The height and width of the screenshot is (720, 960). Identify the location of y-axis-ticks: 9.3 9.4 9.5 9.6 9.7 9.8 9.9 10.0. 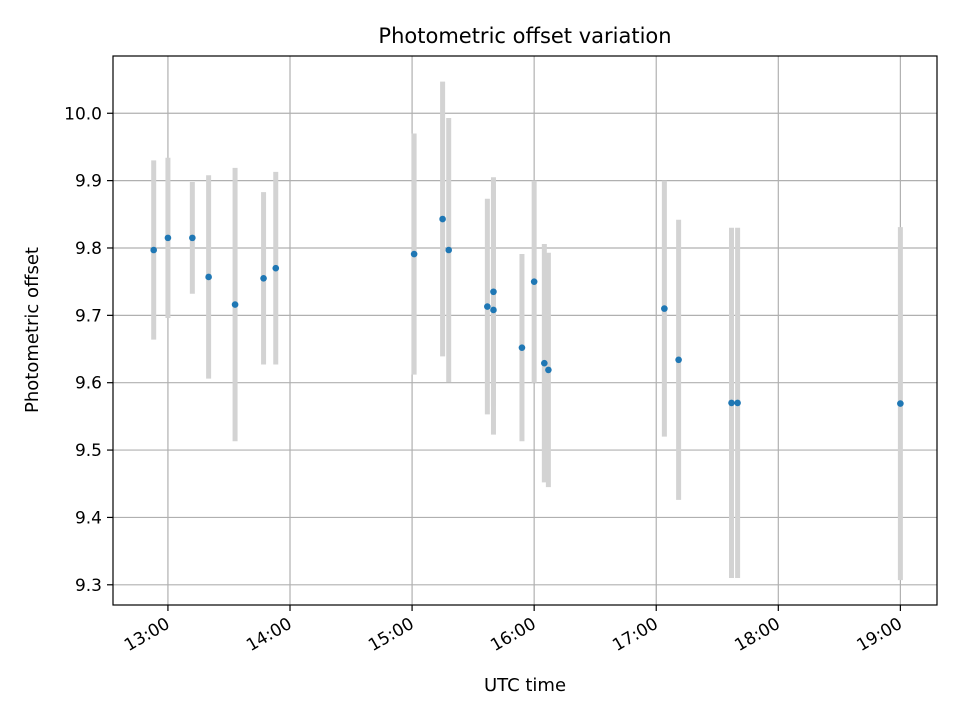
(88, 350).